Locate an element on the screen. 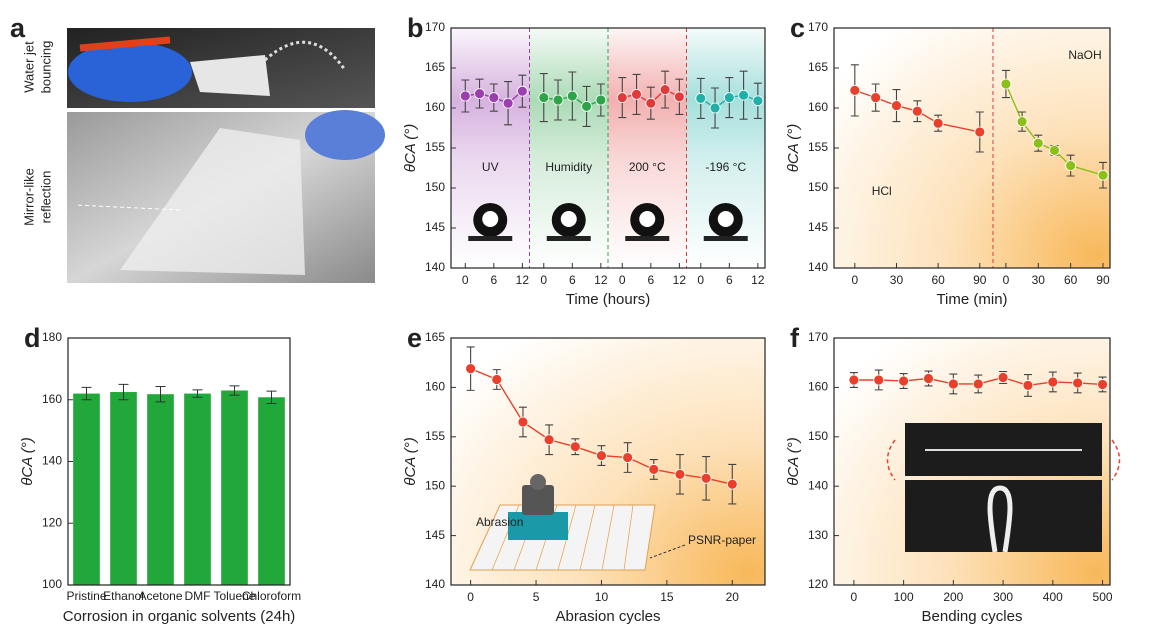 The width and height of the screenshot is (1151, 626). x-tick-label: Ethanol is located at coordinates (123, 596).